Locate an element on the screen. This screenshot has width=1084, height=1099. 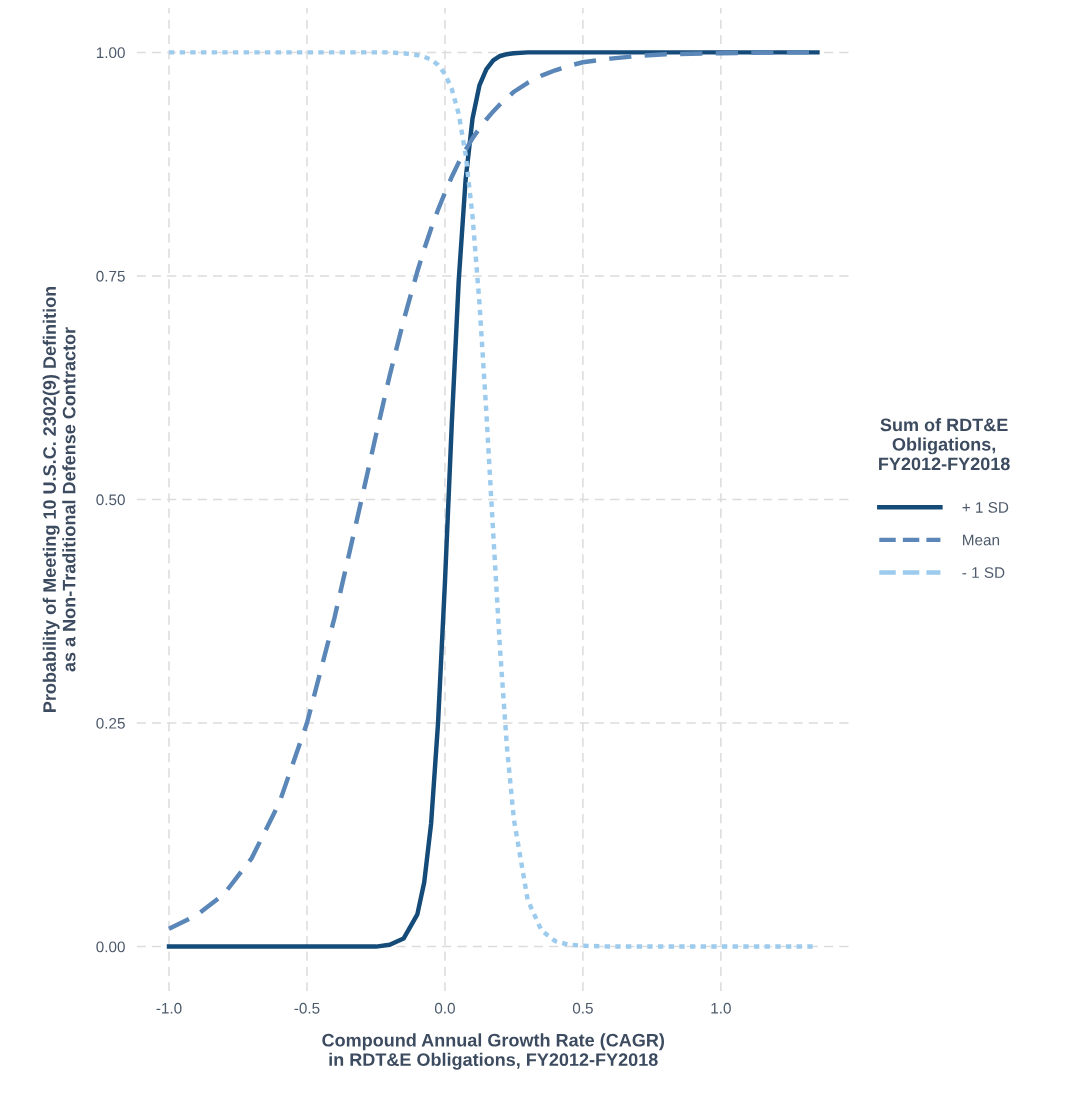
x-tick-label: 0.0 is located at coordinates (444, 1008).